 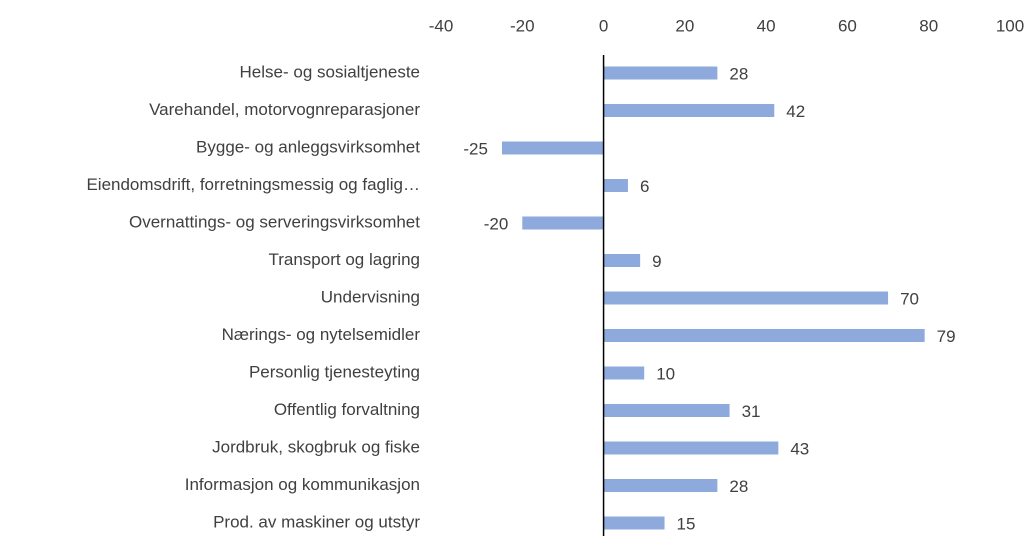 I want to click on value-label: 70, so click(x=909, y=298).